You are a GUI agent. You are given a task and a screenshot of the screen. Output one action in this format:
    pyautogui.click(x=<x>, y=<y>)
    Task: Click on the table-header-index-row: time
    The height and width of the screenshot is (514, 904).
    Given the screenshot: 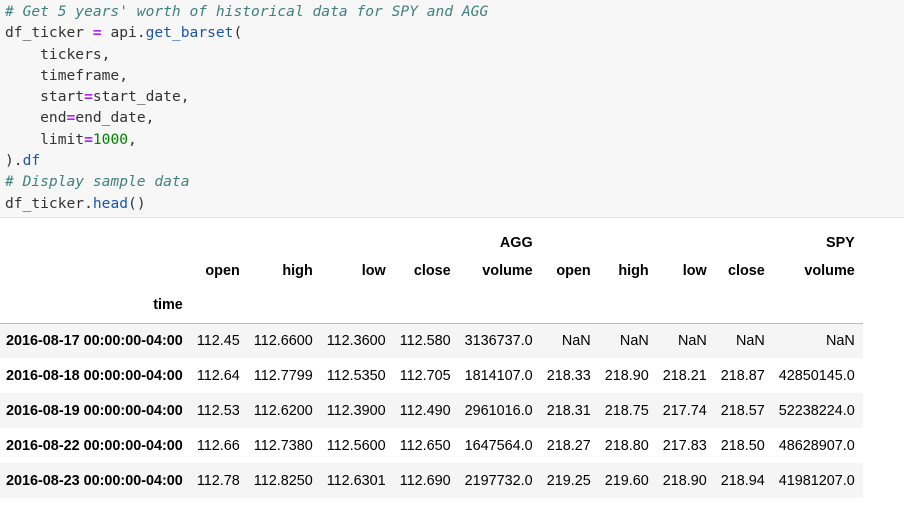 What is the action you would take?
    pyautogui.click(x=431, y=306)
    